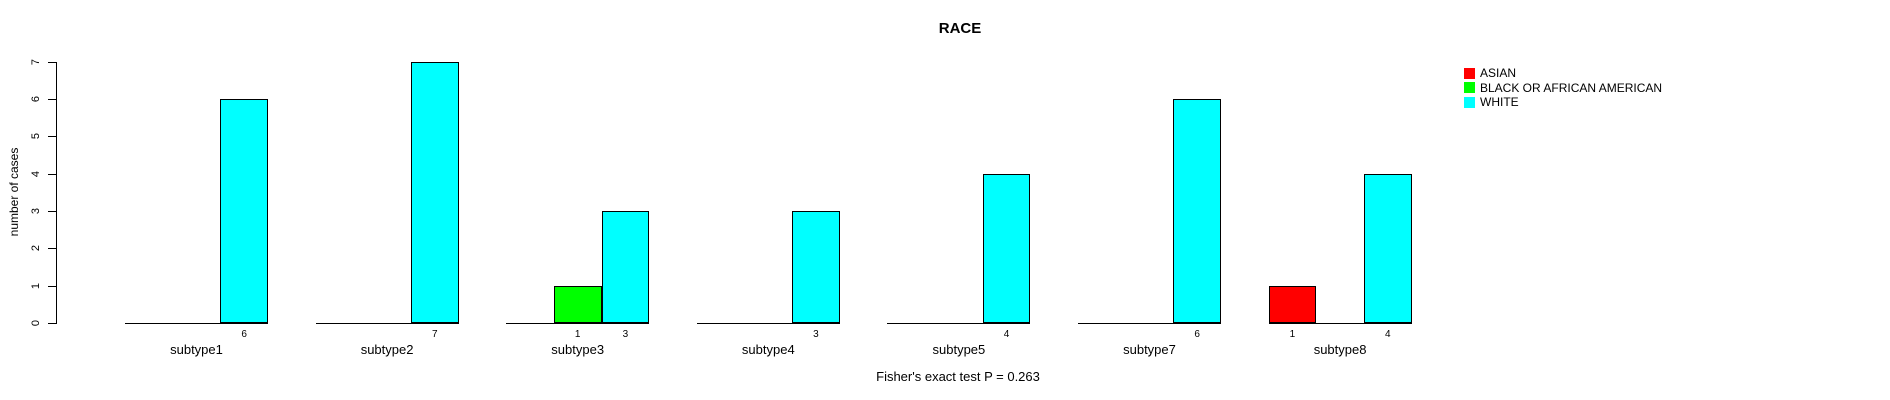  I want to click on y-axis-title: number of cases, so click(14, 192).